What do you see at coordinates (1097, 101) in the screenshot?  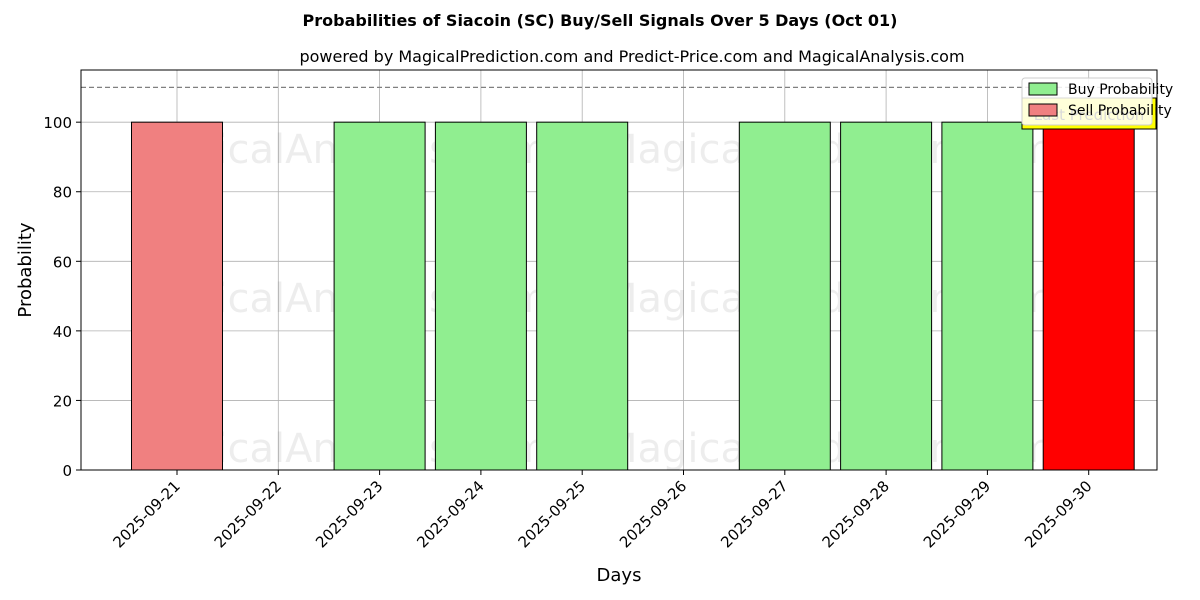 I see `legend: Buy Probability Sell Probability` at bounding box center [1097, 101].